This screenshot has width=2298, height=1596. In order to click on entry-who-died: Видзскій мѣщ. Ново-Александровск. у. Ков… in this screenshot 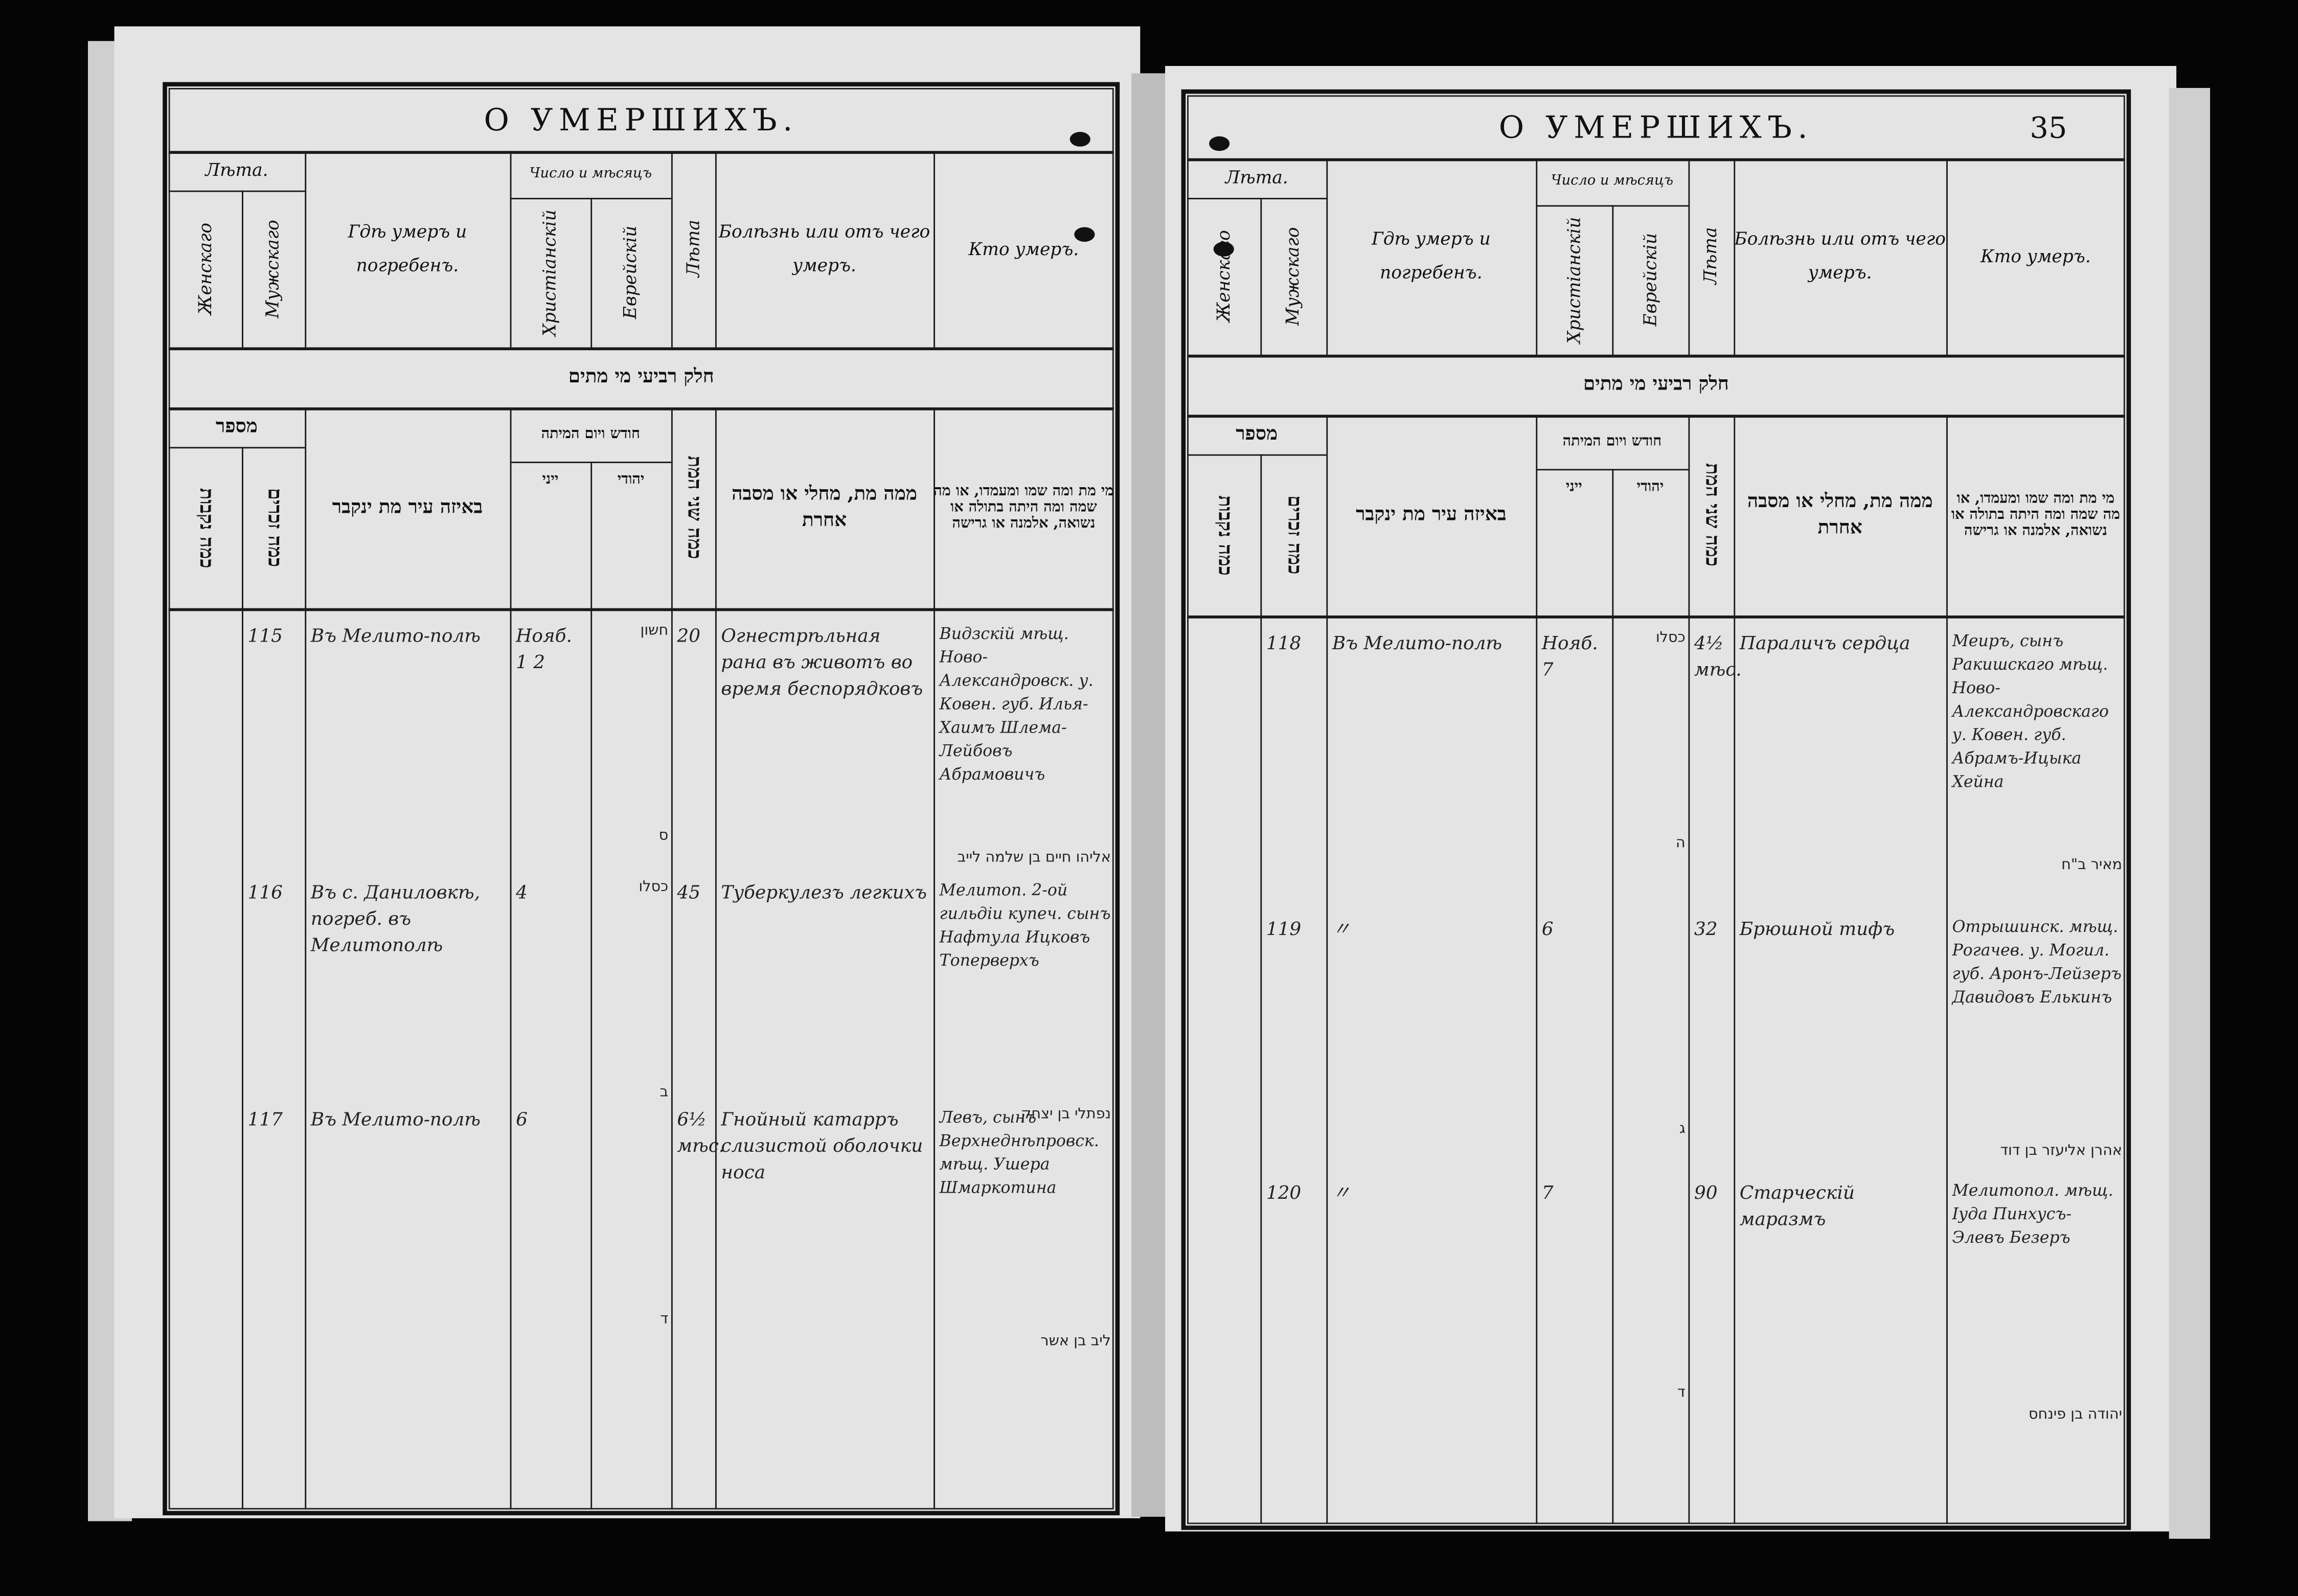, I will do `click(1016, 704)`.